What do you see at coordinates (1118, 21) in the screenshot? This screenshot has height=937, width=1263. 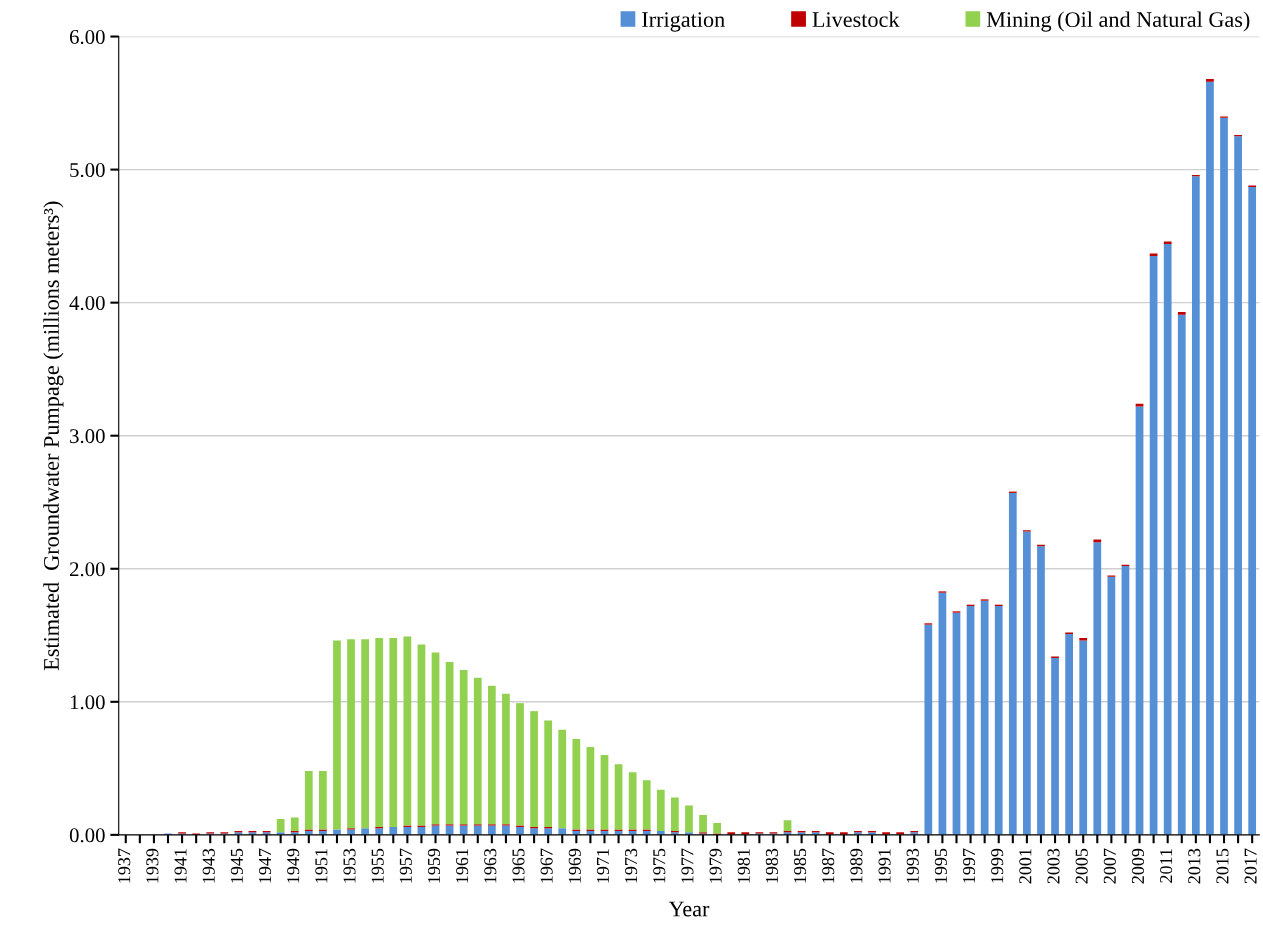 I see `legend-label: Mining (Oil and Natural Gas)` at bounding box center [1118, 21].